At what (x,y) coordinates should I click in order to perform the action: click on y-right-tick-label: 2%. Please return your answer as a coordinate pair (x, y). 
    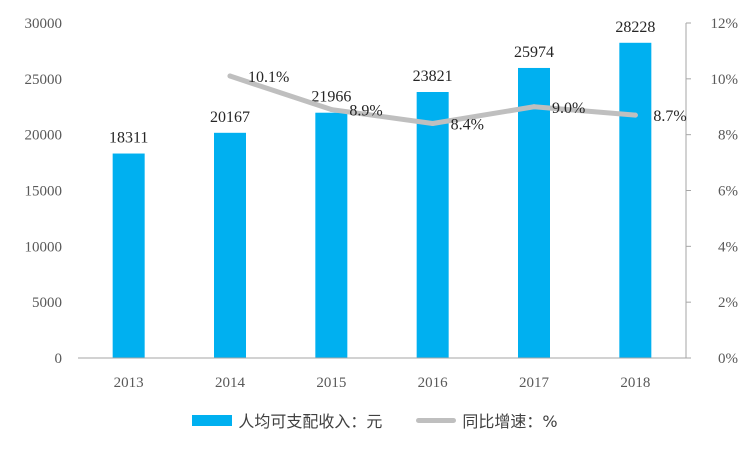
    Looking at the image, I should click on (728, 303).